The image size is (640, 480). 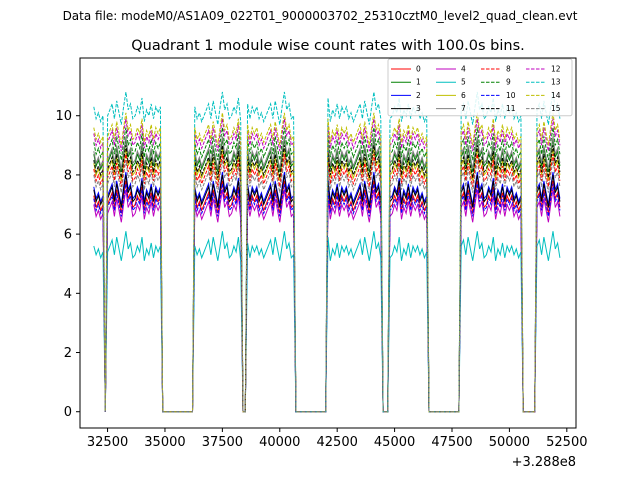 What do you see at coordinates (418, 82) in the screenshot?
I see `legend-label: 1` at bounding box center [418, 82].